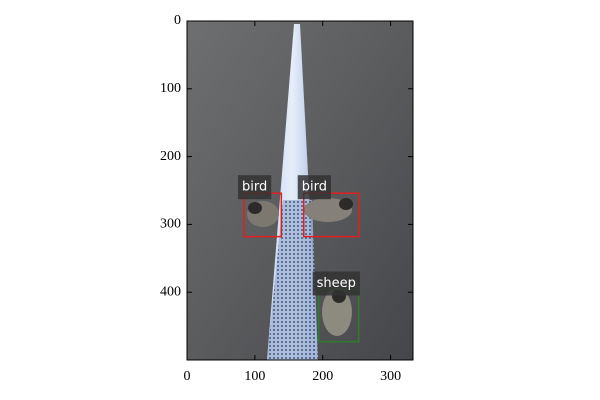  What do you see at coordinates (170, 88) in the screenshot?
I see `y-tick-label: 100` at bounding box center [170, 88].